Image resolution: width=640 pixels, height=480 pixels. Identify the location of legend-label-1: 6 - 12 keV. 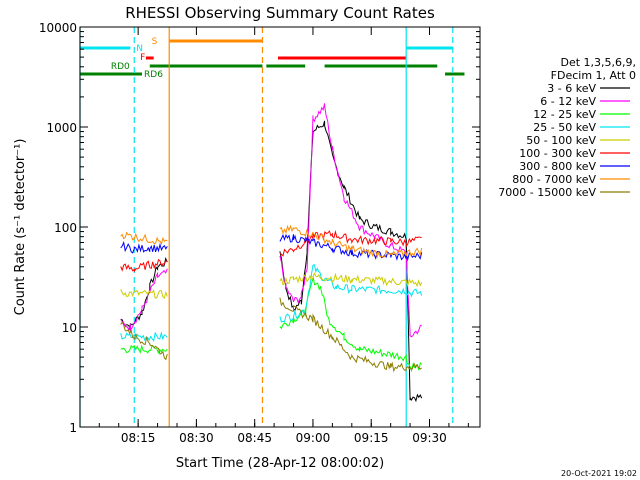
(568, 101).